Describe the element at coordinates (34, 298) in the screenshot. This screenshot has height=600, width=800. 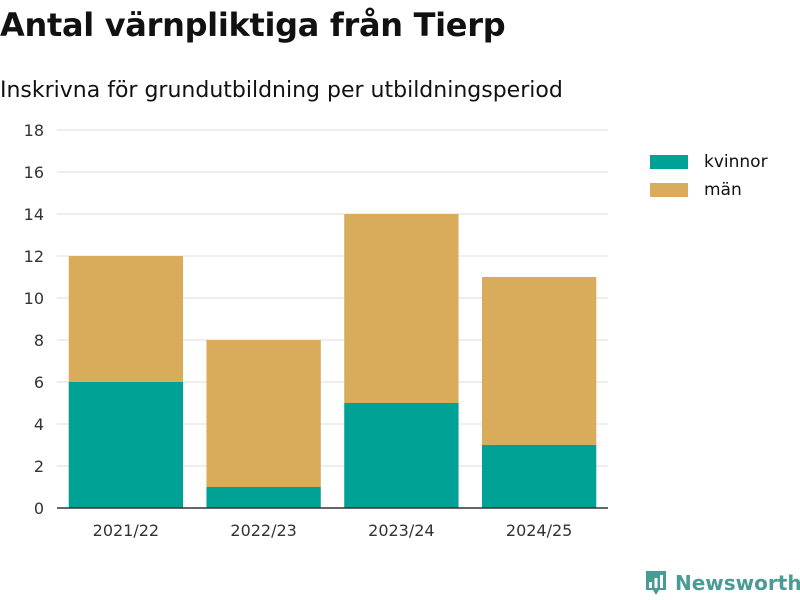
I see `y-tick-label: 10` at that location.